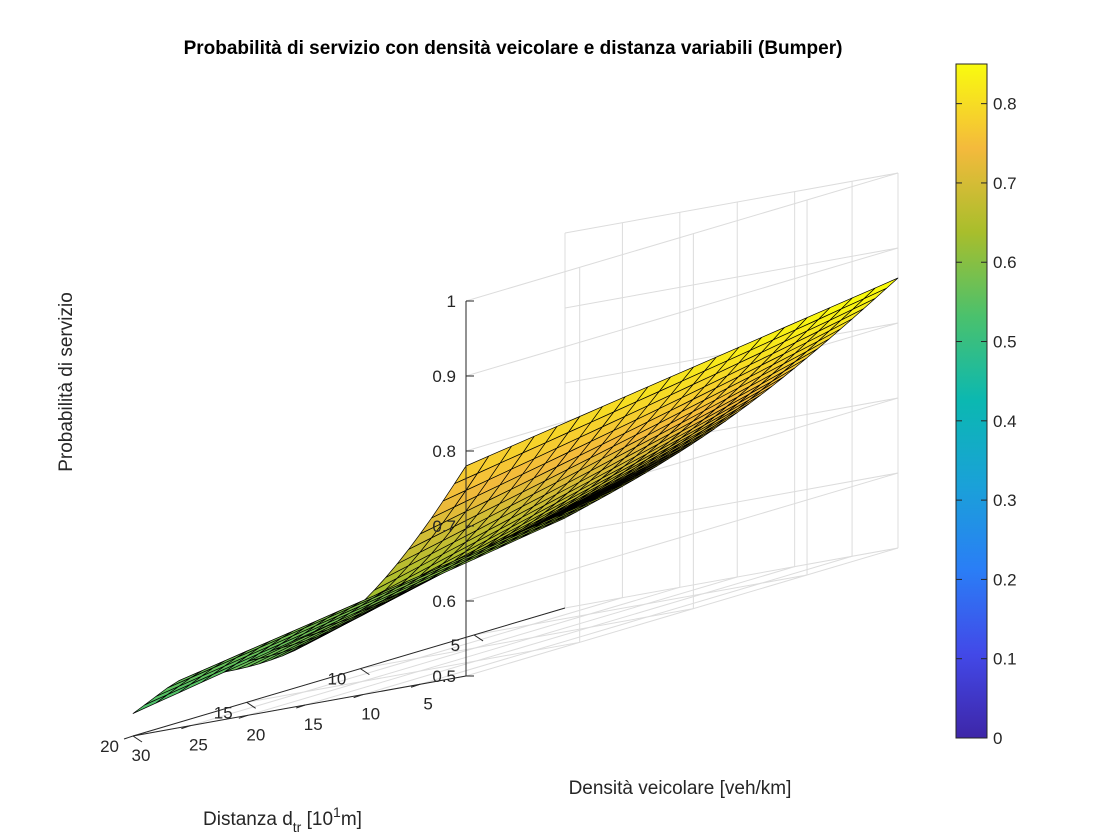 This screenshot has height=840, width=1120. I want to click on z-tick-label: 1, so click(451, 301).